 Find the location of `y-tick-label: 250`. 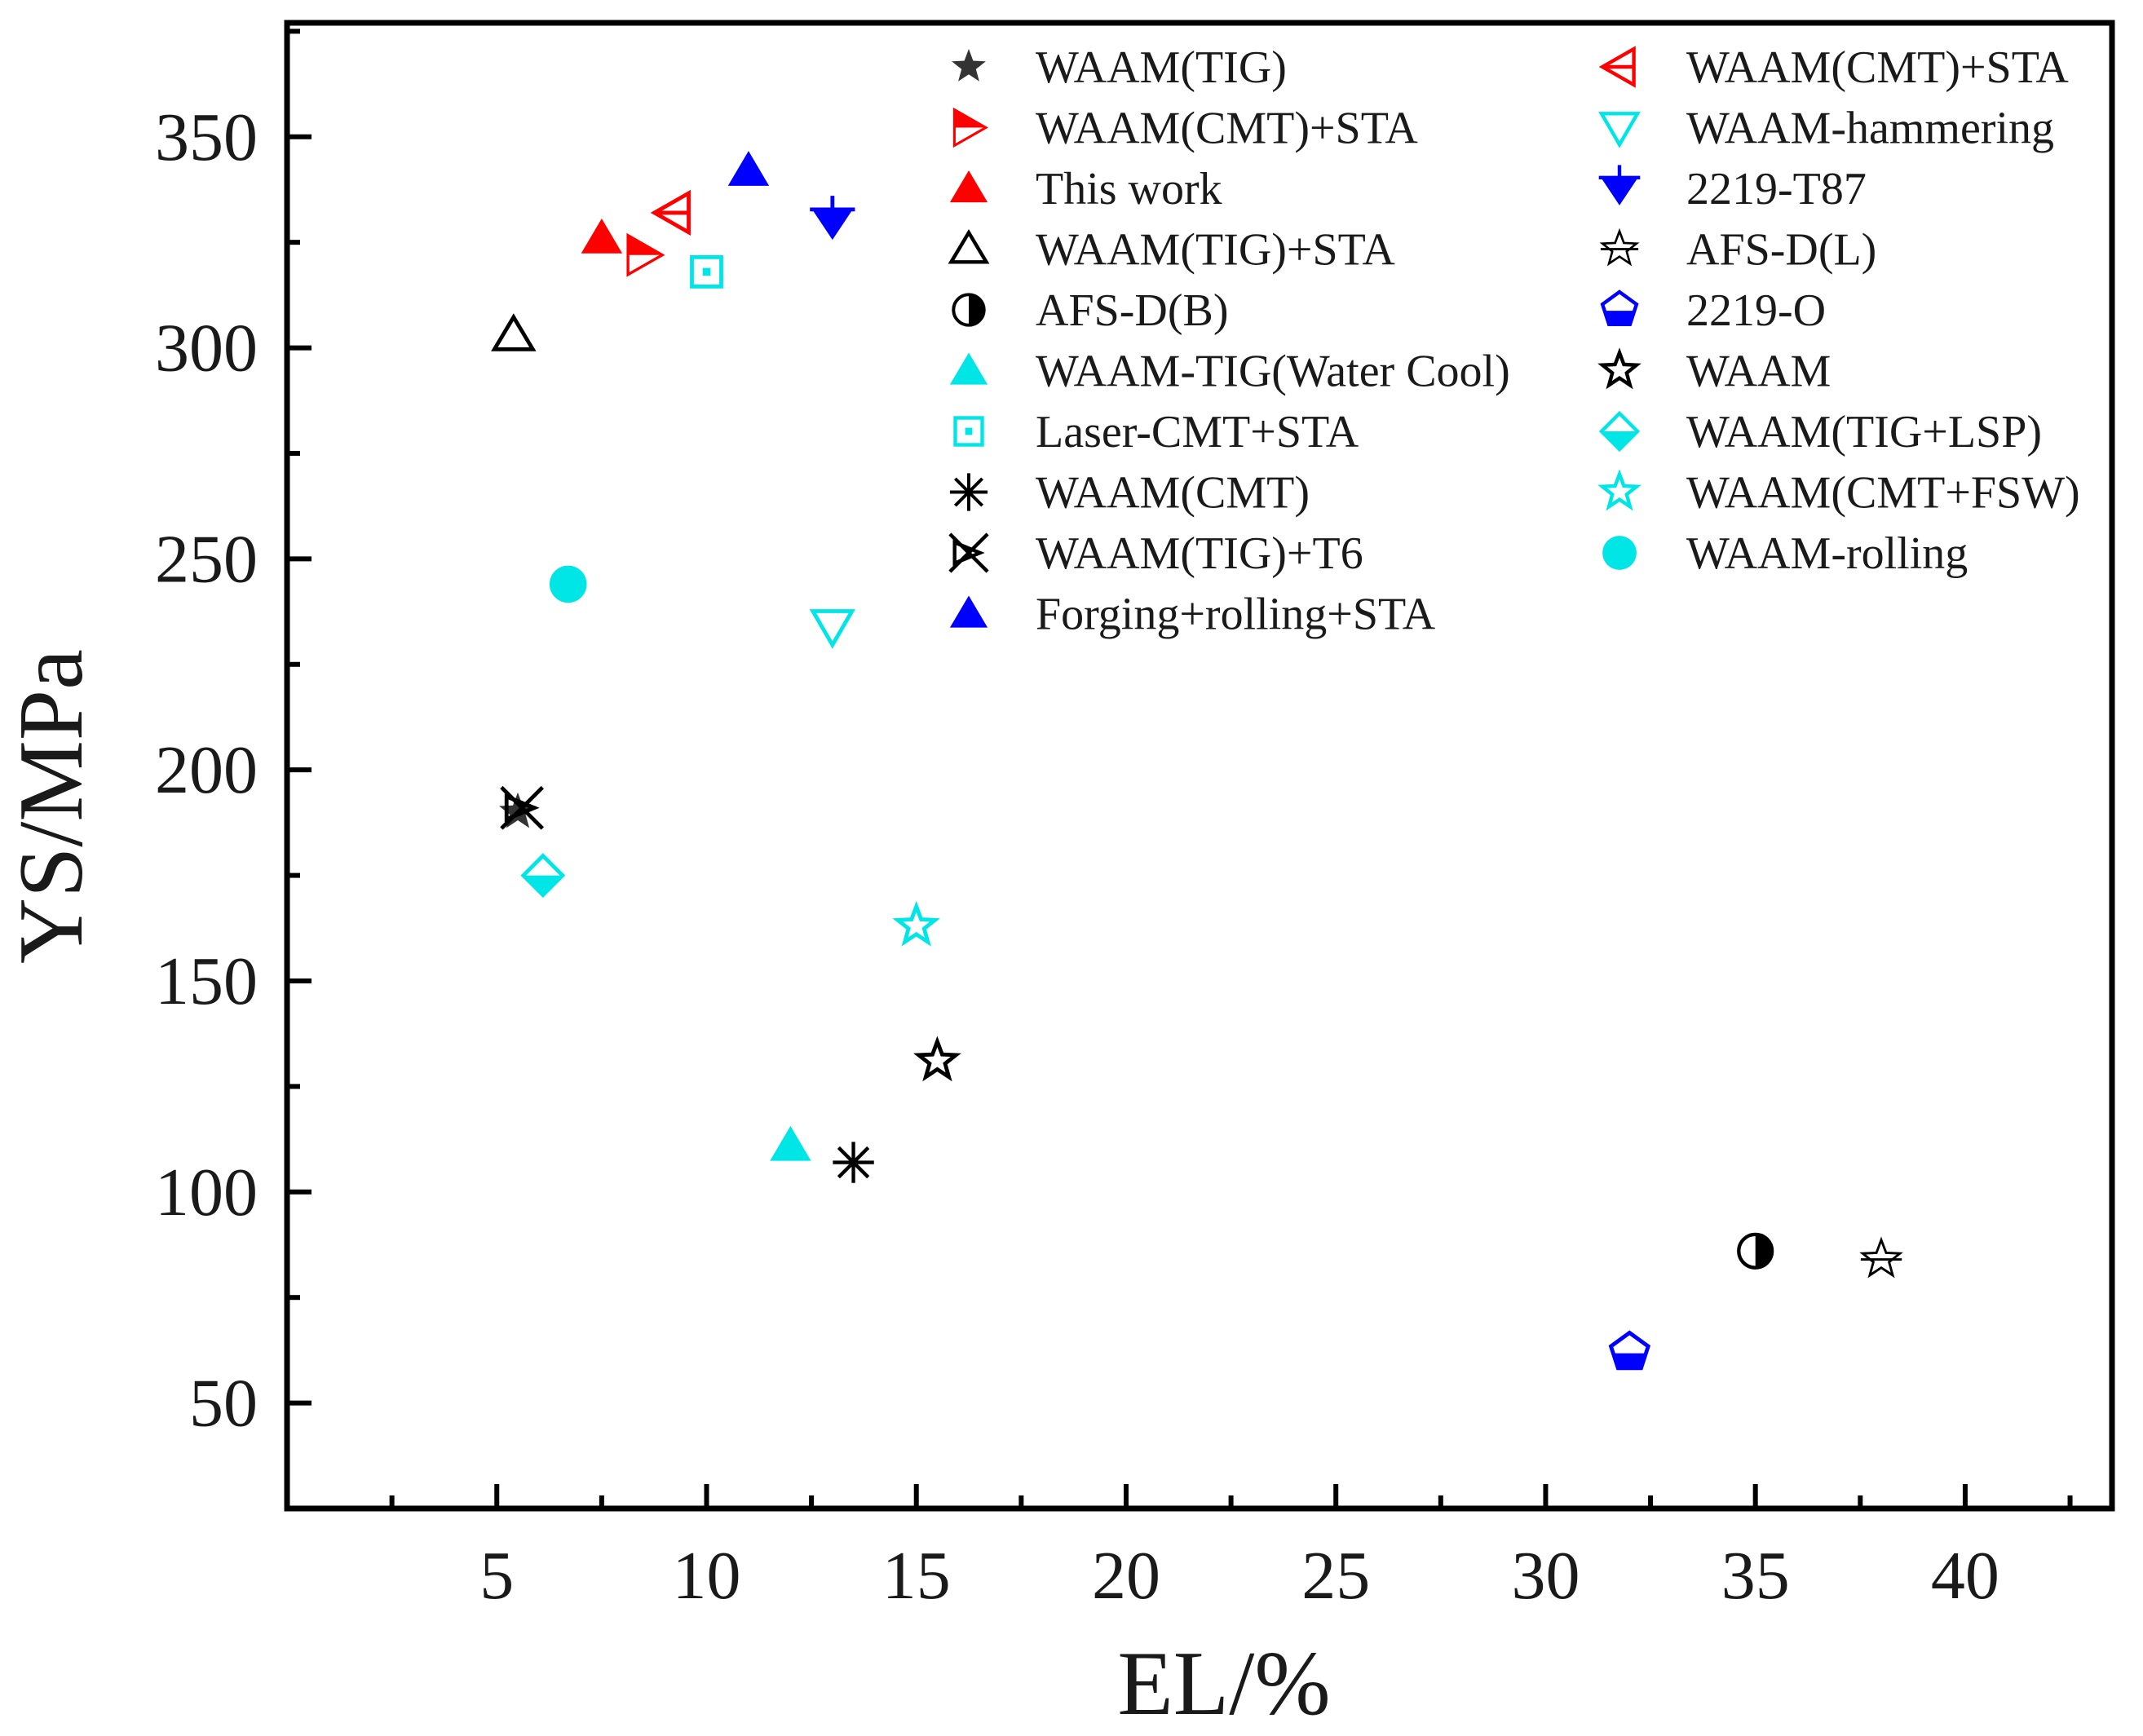

y-tick-label: 250 is located at coordinates (206, 559).